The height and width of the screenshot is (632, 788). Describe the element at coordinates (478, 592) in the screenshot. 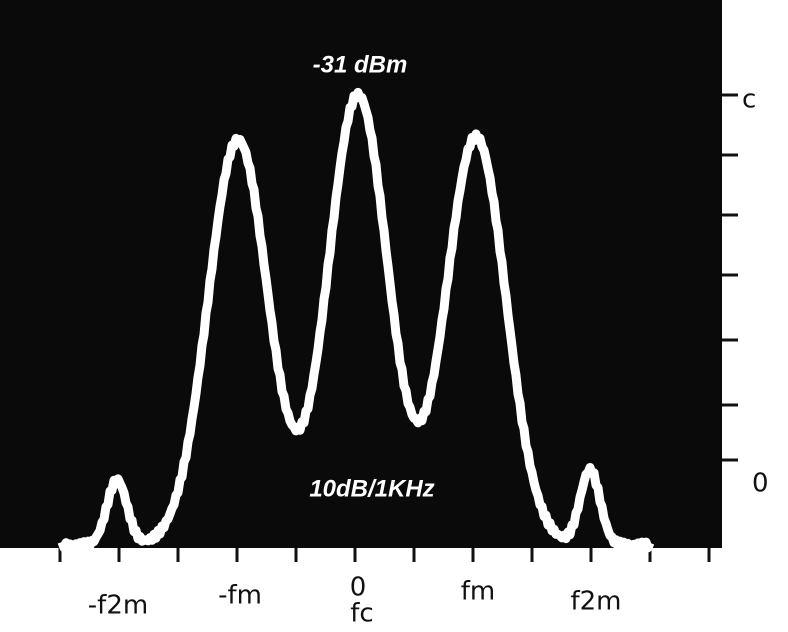

I see `axis-label: fm` at that location.